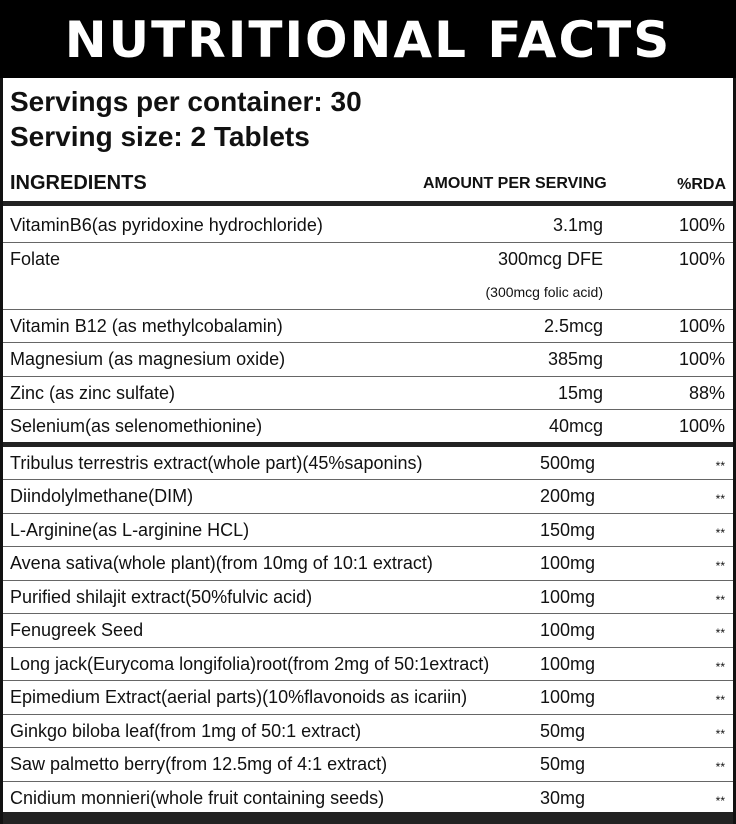  I want to click on ingredient-row: Zinc (as zinc sulfate) 15mg 88%, so click(368, 393).